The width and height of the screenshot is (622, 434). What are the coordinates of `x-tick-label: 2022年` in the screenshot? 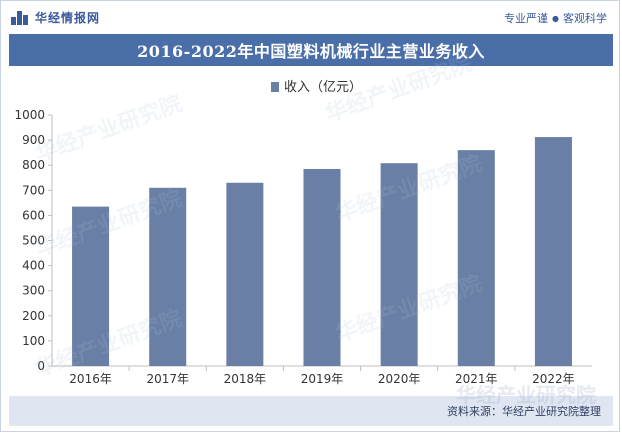 It's located at (553, 379).